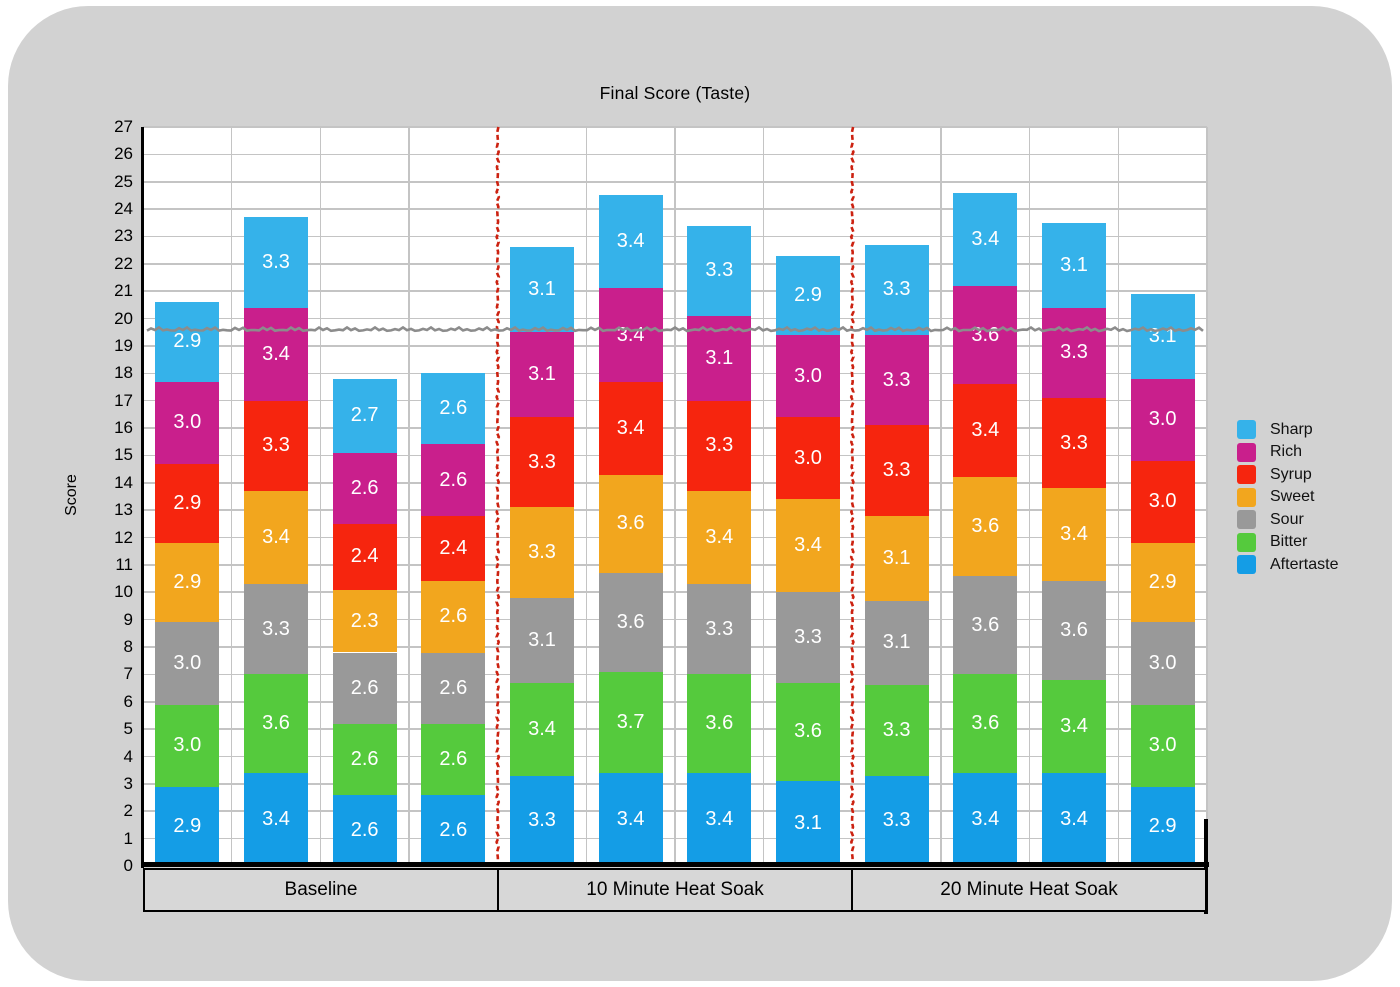 The image size is (1400, 987). What do you see at coordinates (123, 400) in the screenshot?
I see `y-tick-label: 17` at bounding box center [123, 400].